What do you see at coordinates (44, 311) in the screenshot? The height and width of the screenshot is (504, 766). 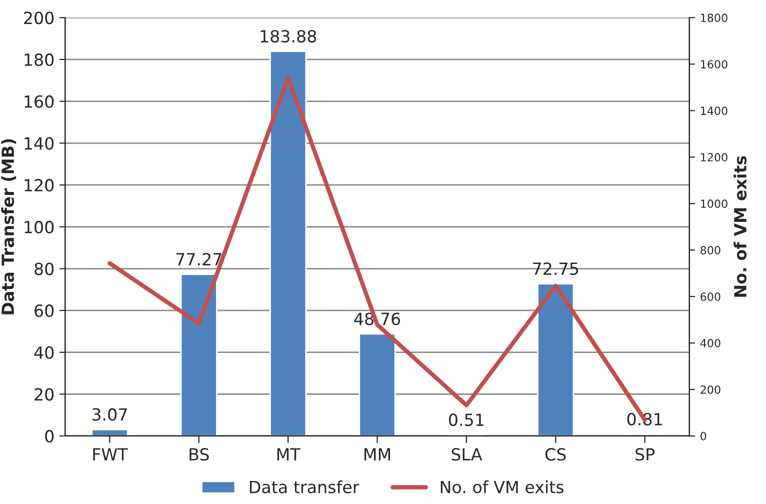 I see `y-tick-label: 60` at bounding box center [44, 311].